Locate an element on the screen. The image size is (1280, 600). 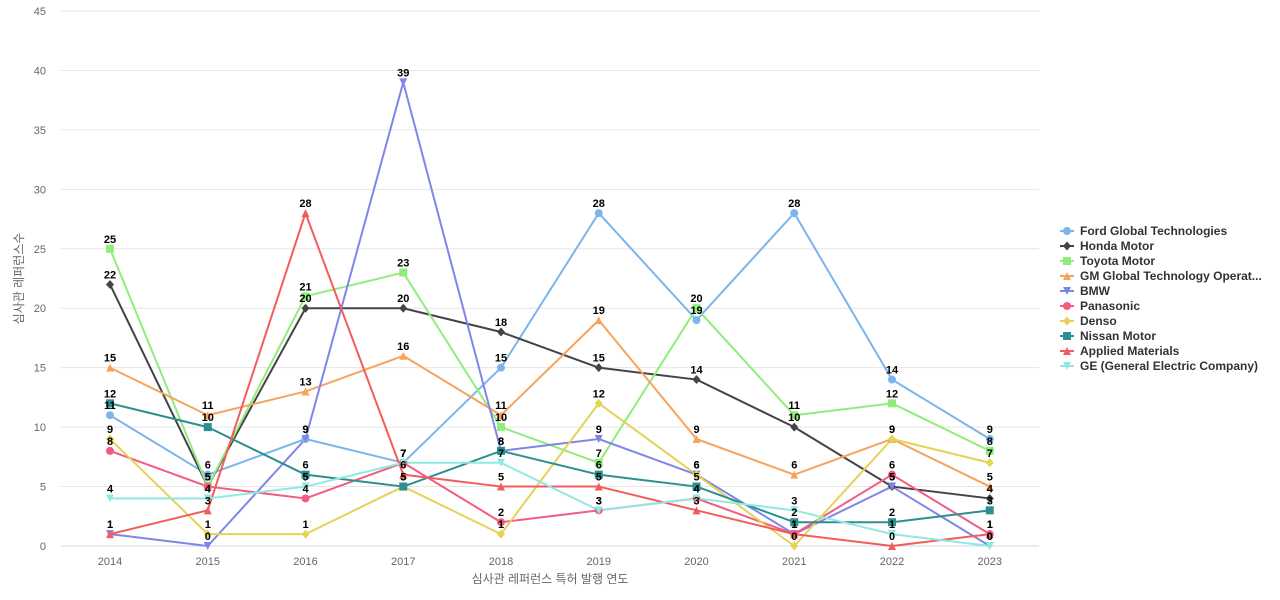
data-label: 18 is located at coordinates (501, 323).